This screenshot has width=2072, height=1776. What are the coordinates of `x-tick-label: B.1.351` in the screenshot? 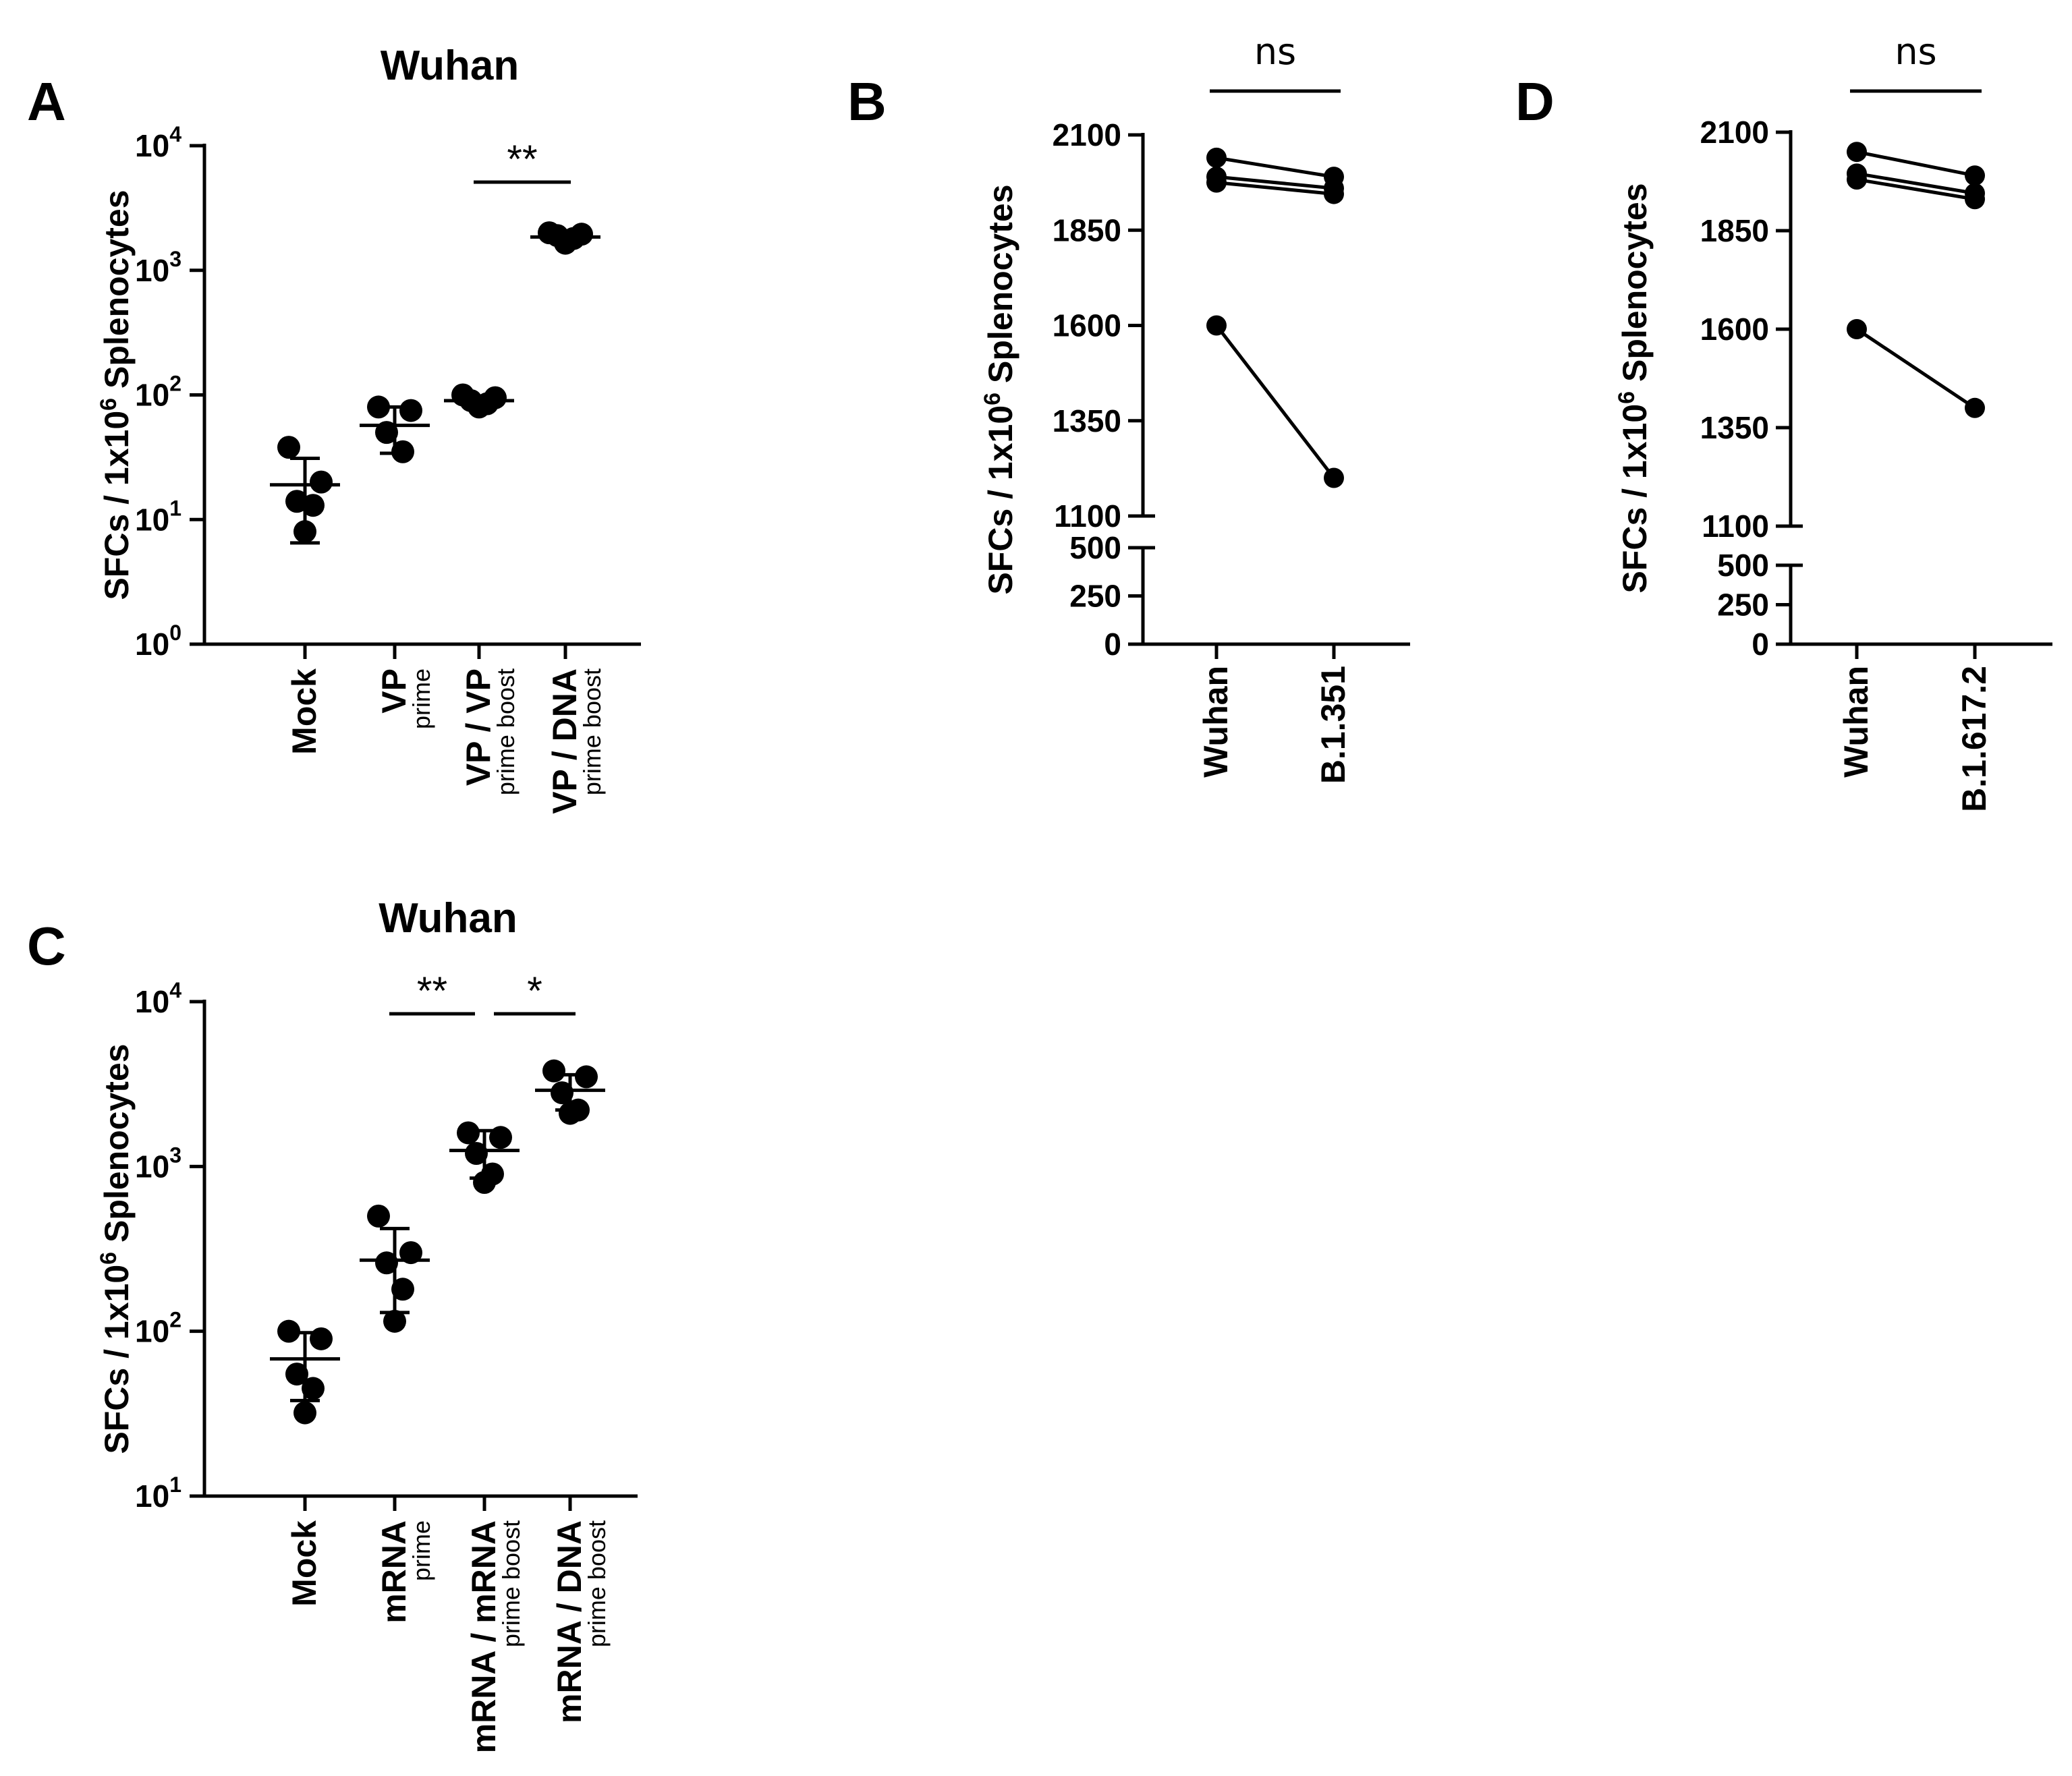 It's located at (1333, 725).